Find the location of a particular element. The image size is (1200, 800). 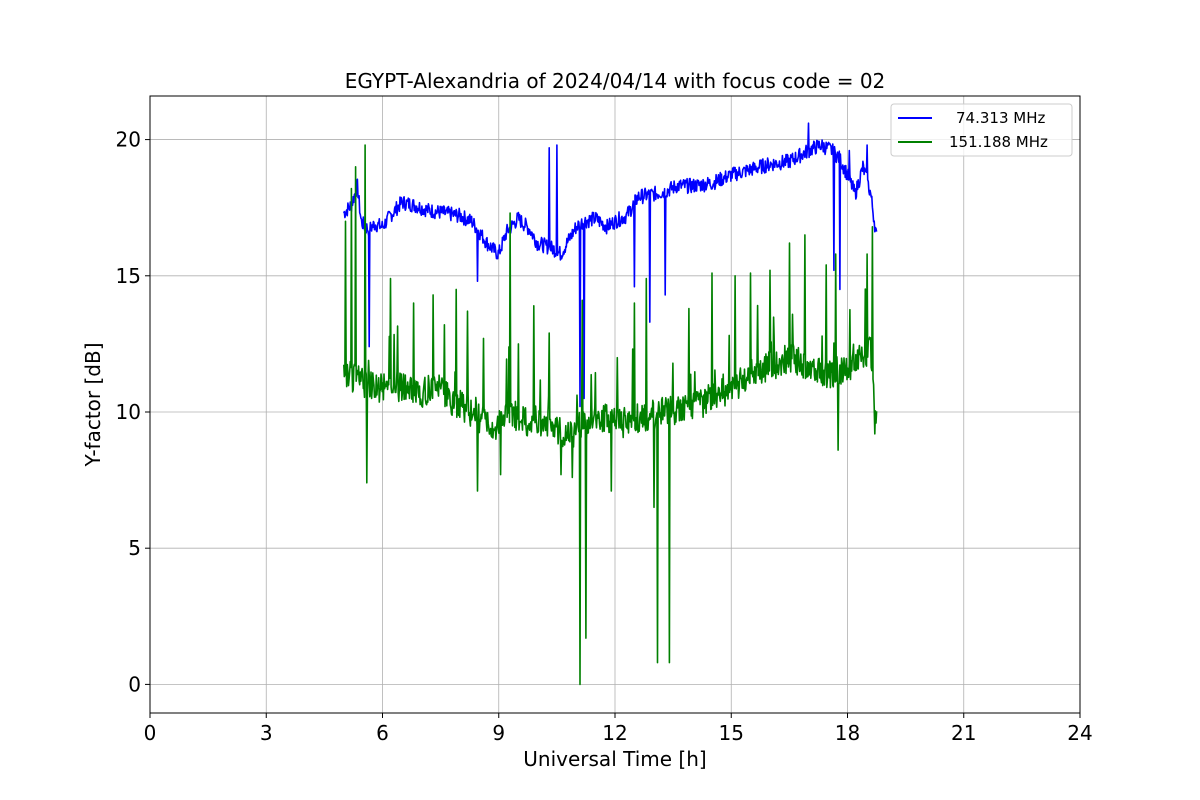

legend-box is located at coordinates (981, 130).